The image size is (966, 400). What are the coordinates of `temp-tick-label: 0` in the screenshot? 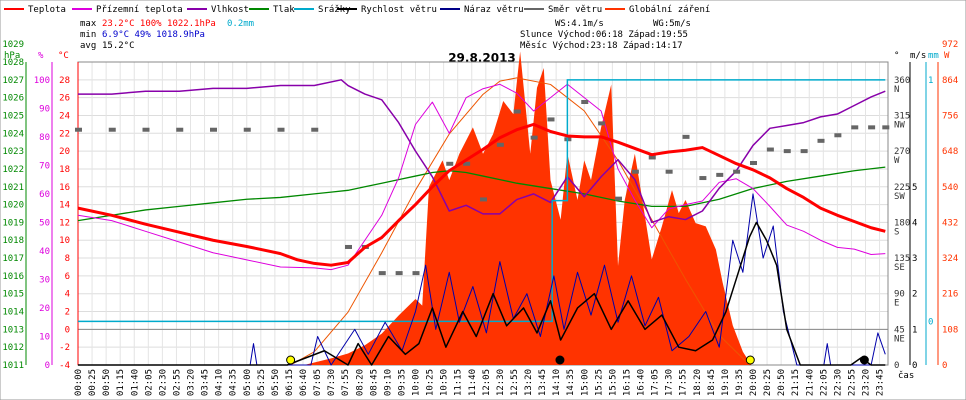 It's located at (67, 330).